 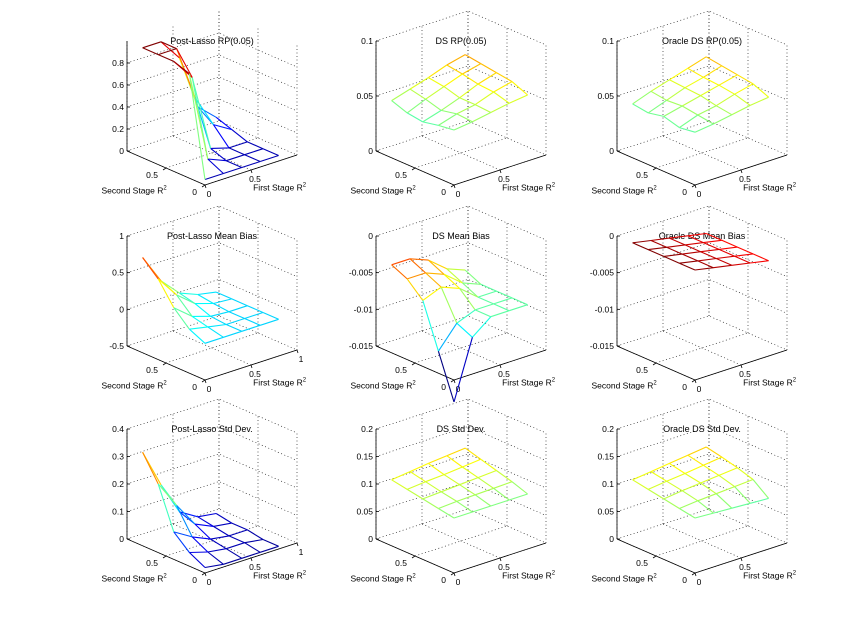 I want to click on z-tick-label: -0.5, so click(x=116, y=346).